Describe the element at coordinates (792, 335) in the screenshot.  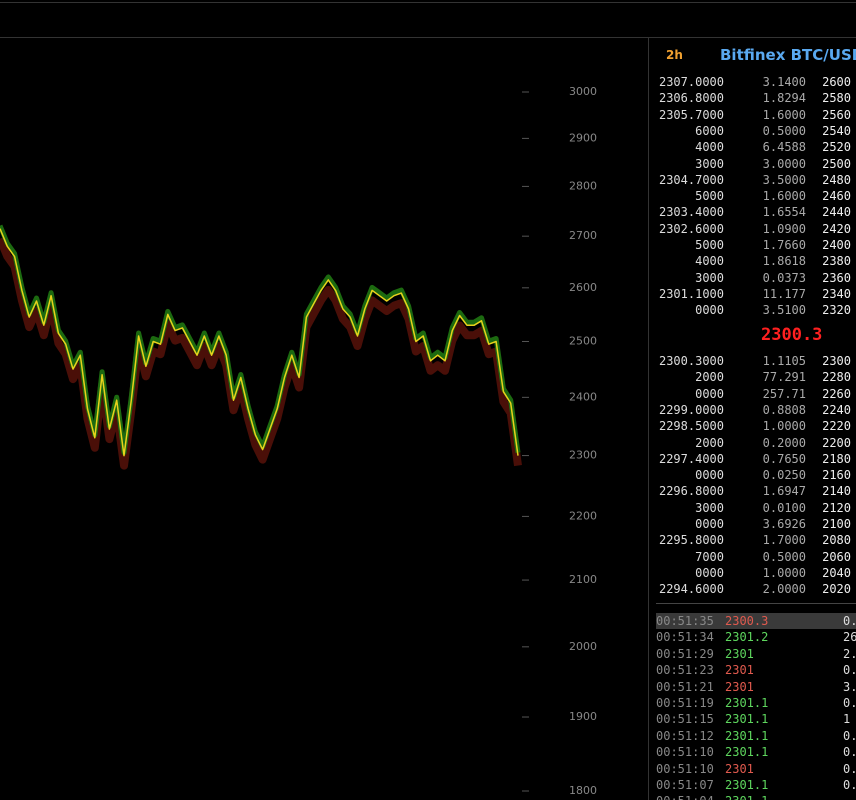
I see `last-price: 2300.3` at that location.